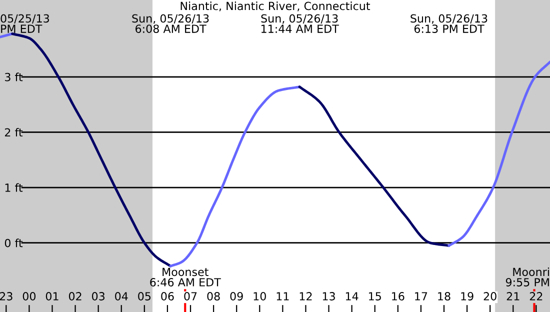 Image resolution: width=550 pixels, height=312 pixels. What do you see at coordinates (328, 296) in the screenshot?
I see `x-tick-label: 13` at bounding box center [328, 296].